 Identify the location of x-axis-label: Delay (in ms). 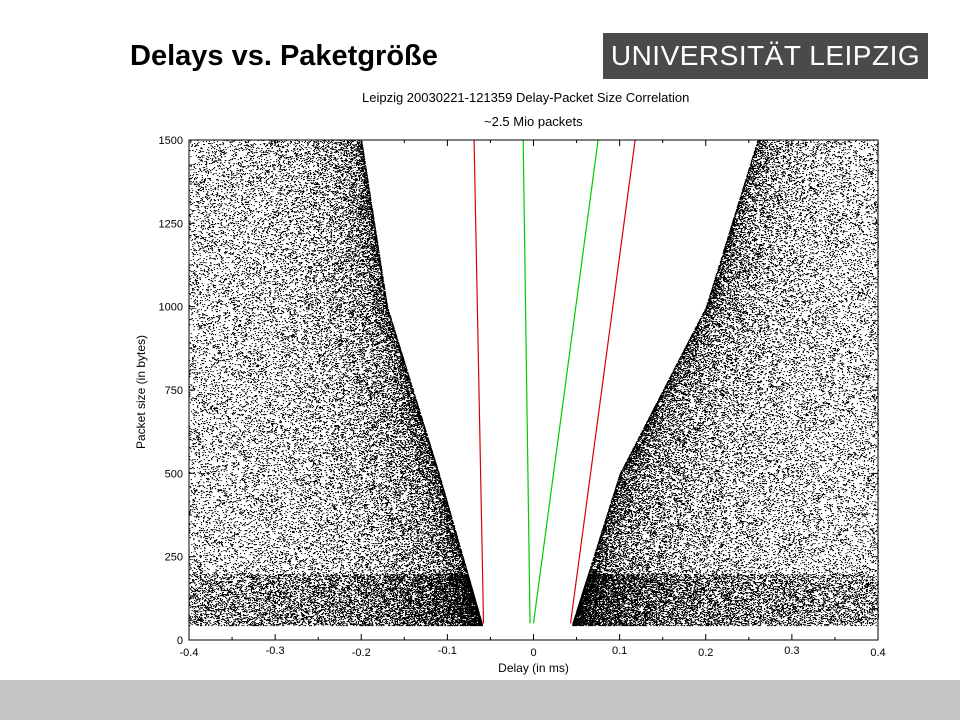
(533, 668).